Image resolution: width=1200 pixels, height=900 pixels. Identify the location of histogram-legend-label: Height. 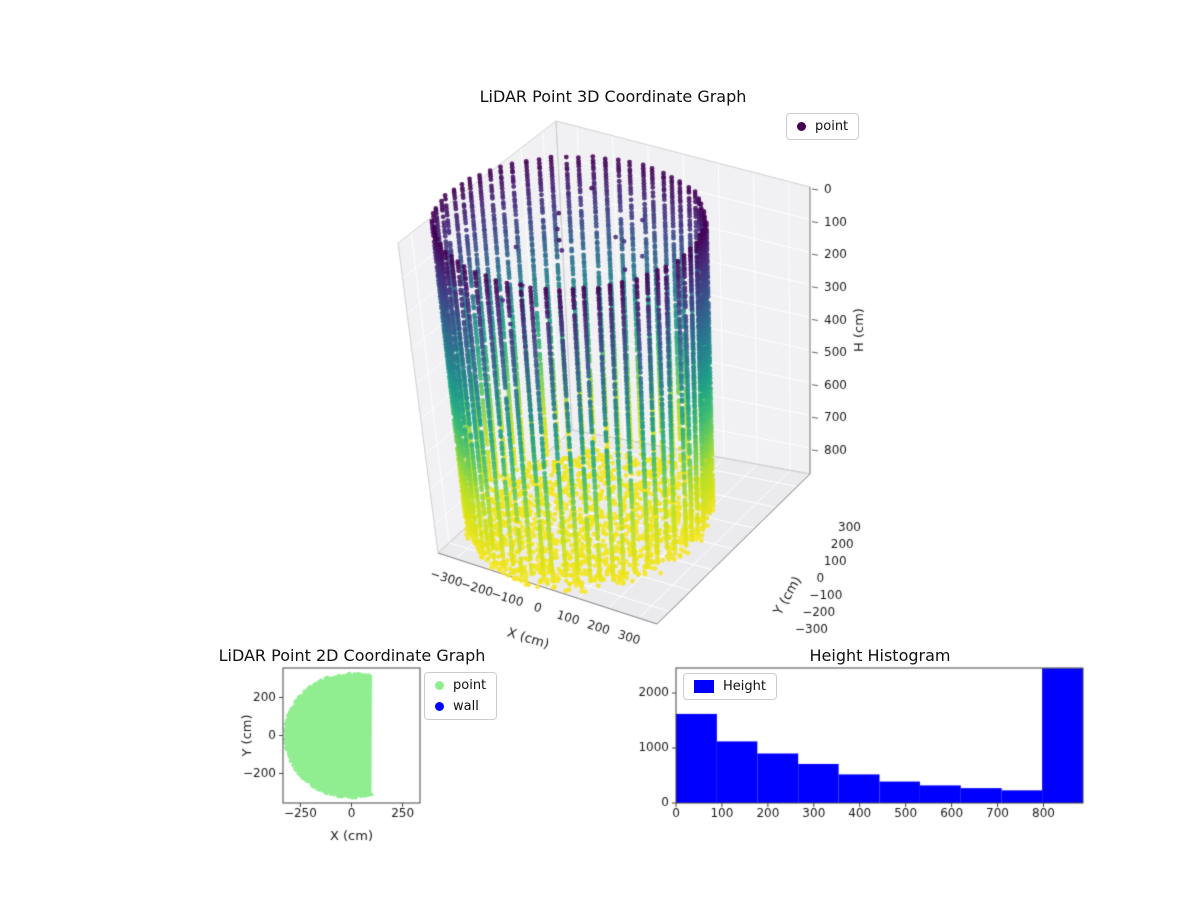
(744, 686).